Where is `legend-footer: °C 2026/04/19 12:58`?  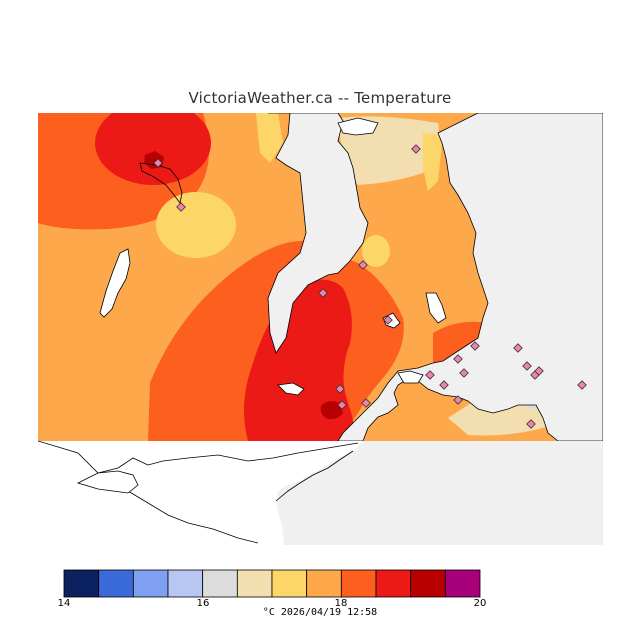
legend-footer: °C 2026/04/19 12:58 is located at coordinates (320, 612).